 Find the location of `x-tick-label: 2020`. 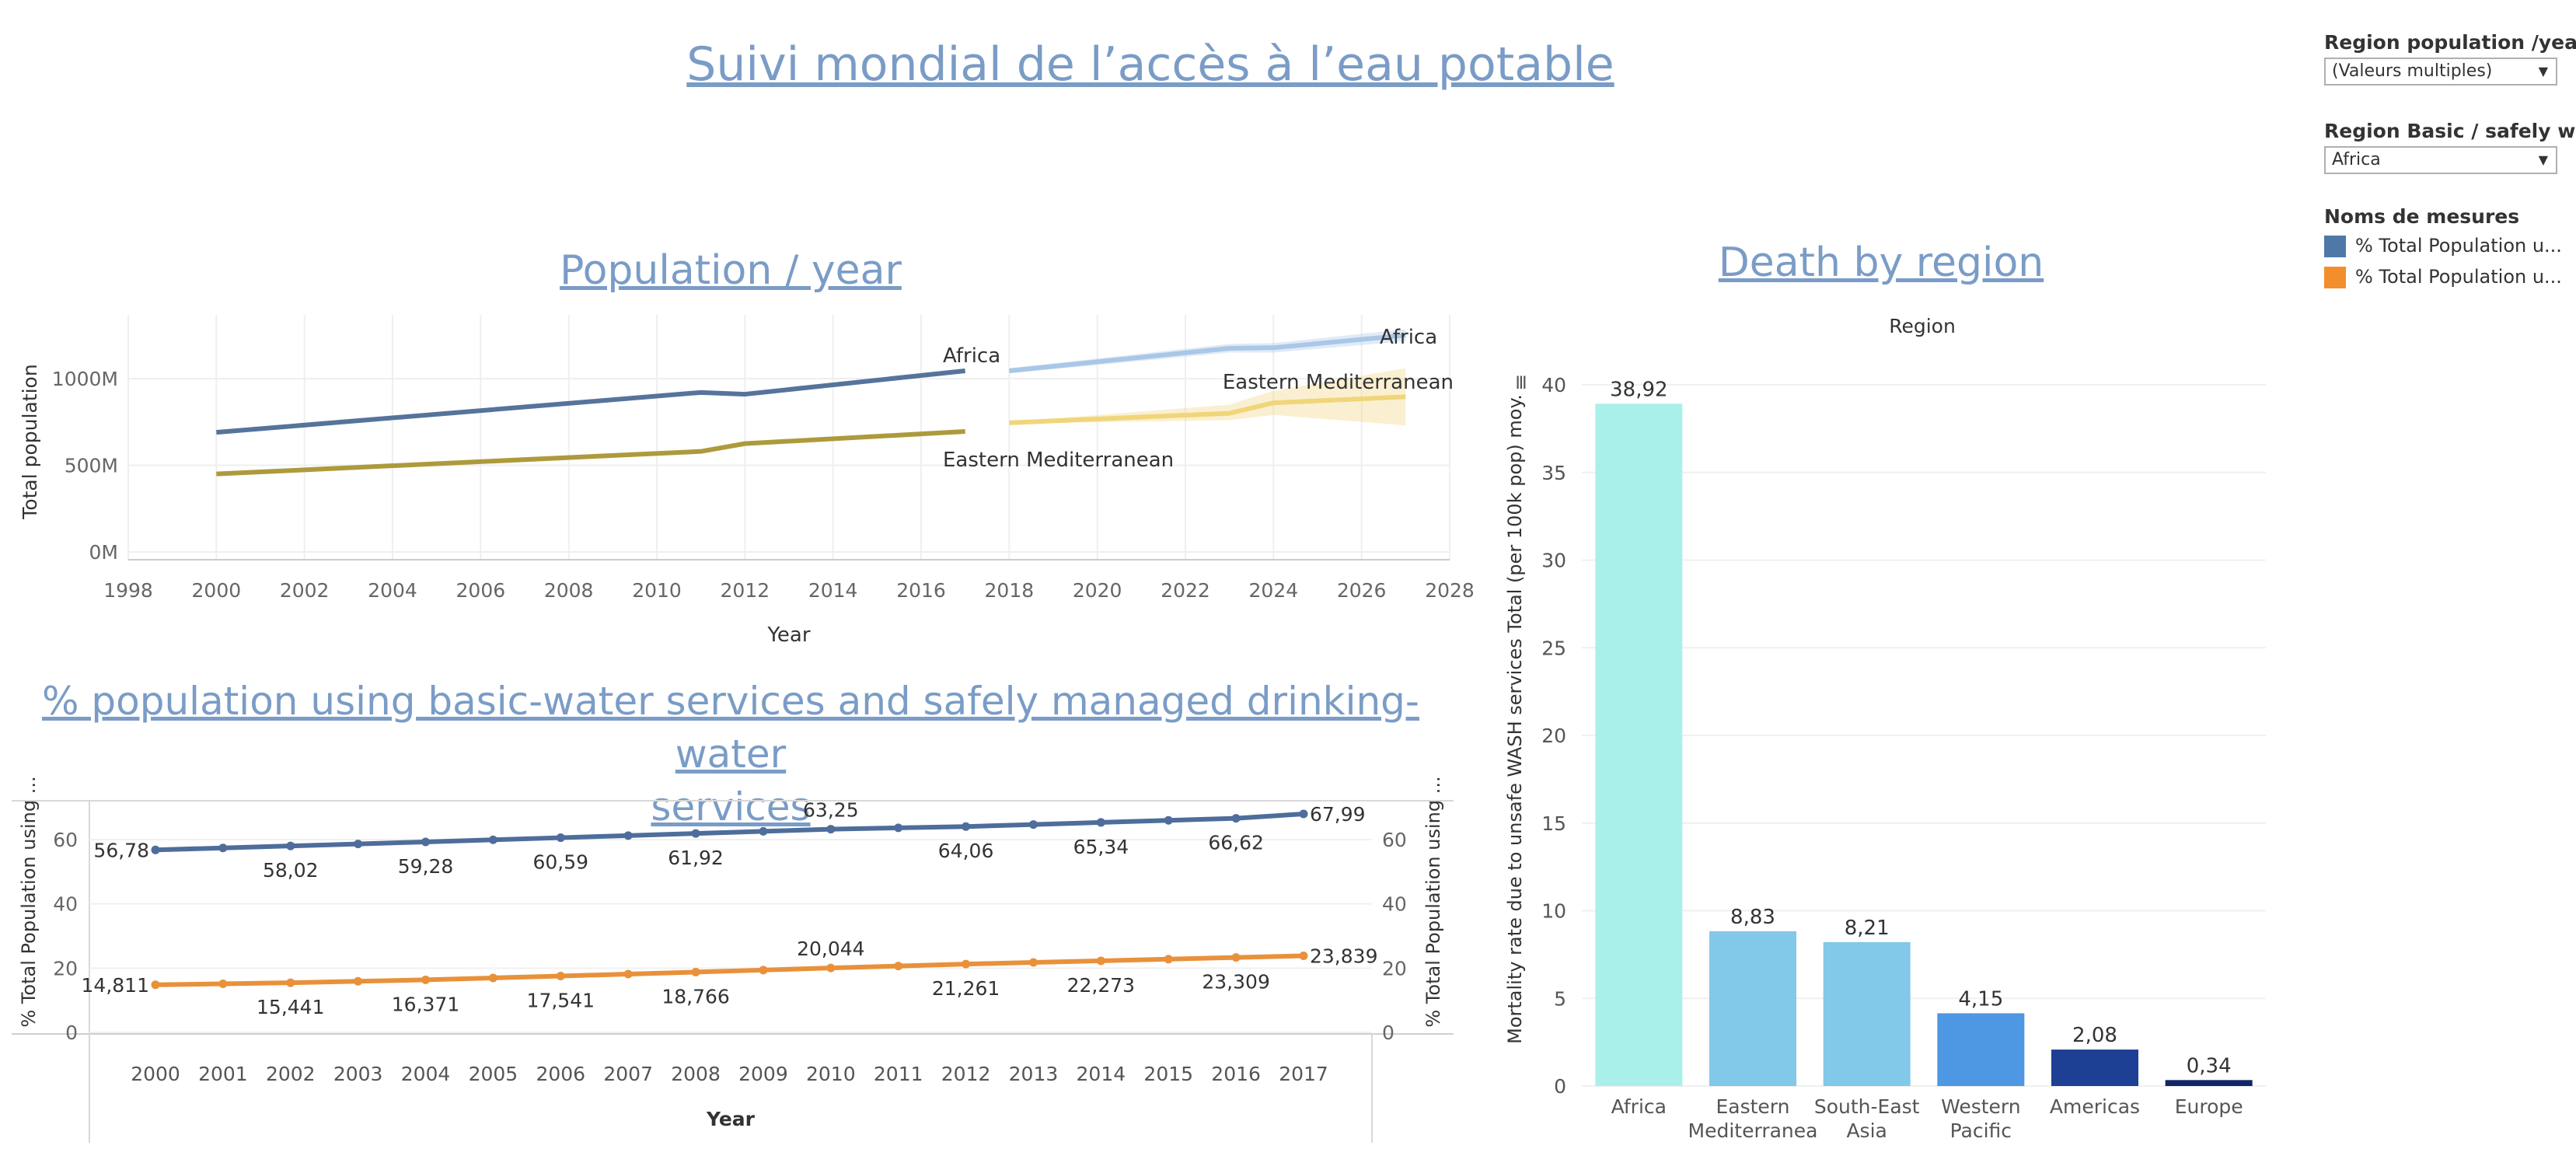

x-tick-label: 2020 is located at coordinates (1097, 590).